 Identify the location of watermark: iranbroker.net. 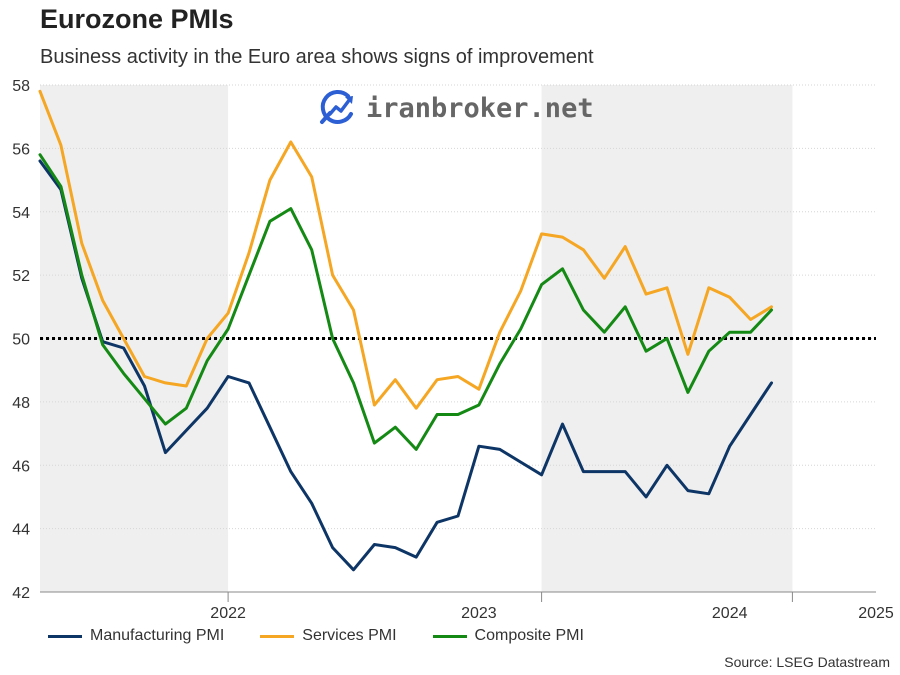
(456, 108).